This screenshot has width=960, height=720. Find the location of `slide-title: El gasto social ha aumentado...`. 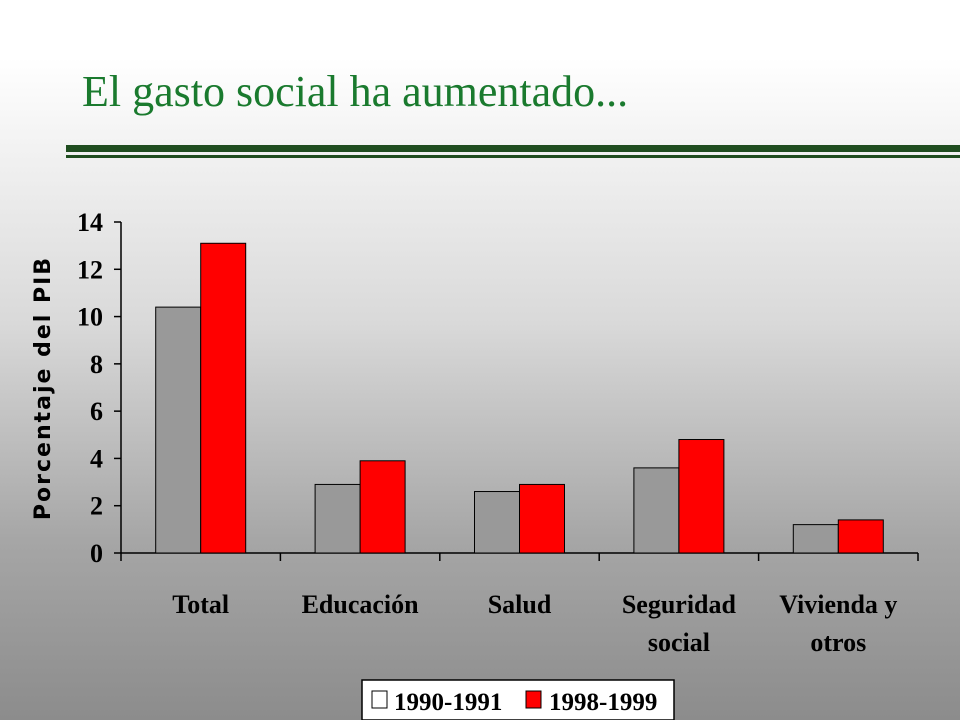

slide-title: El gasto social ha aumentado... is located at coordinates (355, 91).